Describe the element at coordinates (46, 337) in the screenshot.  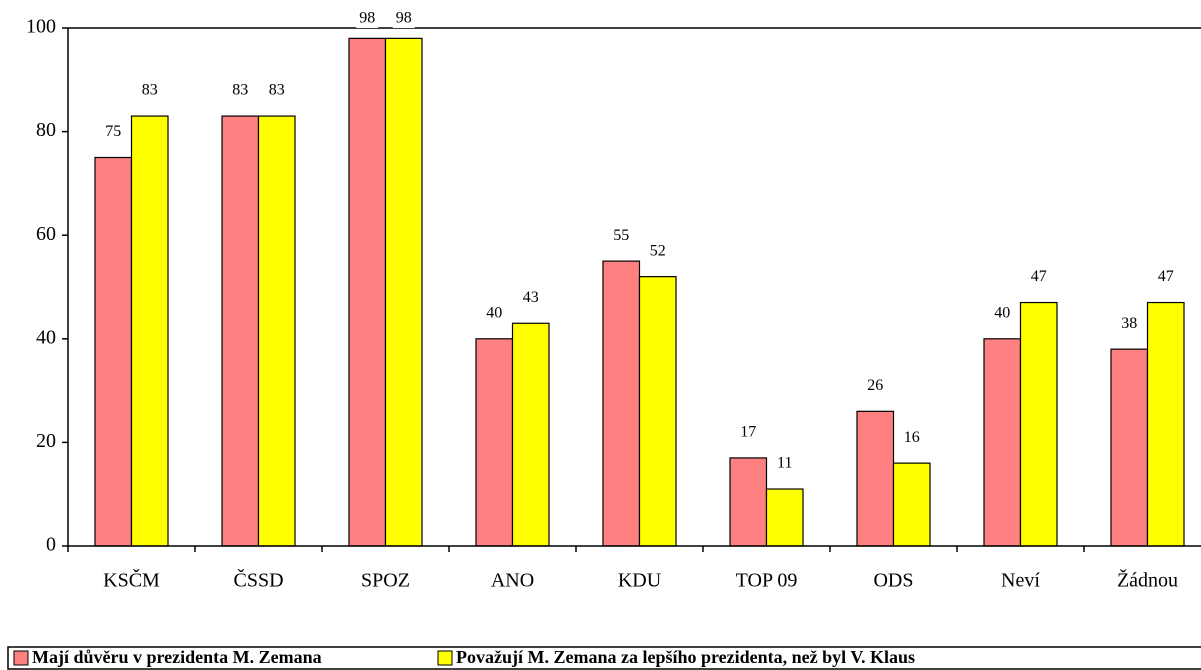
I see `y-tick-label: 40` at that location.